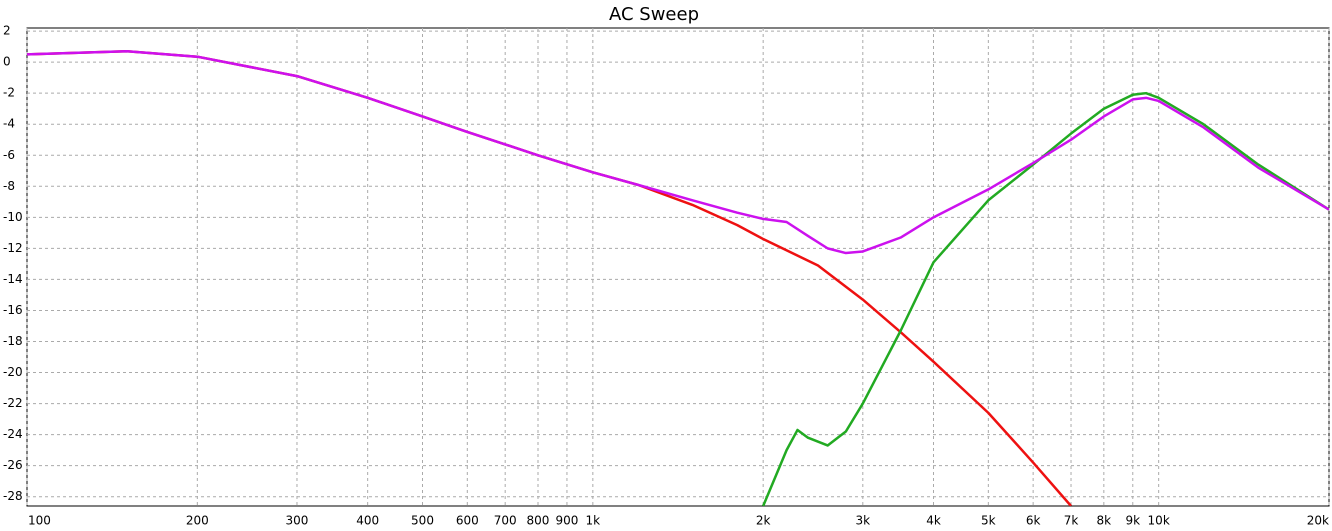 This screenshot has height=531, width=1332. Describe the element at coordinates (7, 62) in the screenshot. I see `y-tick-label: 0` at that location.